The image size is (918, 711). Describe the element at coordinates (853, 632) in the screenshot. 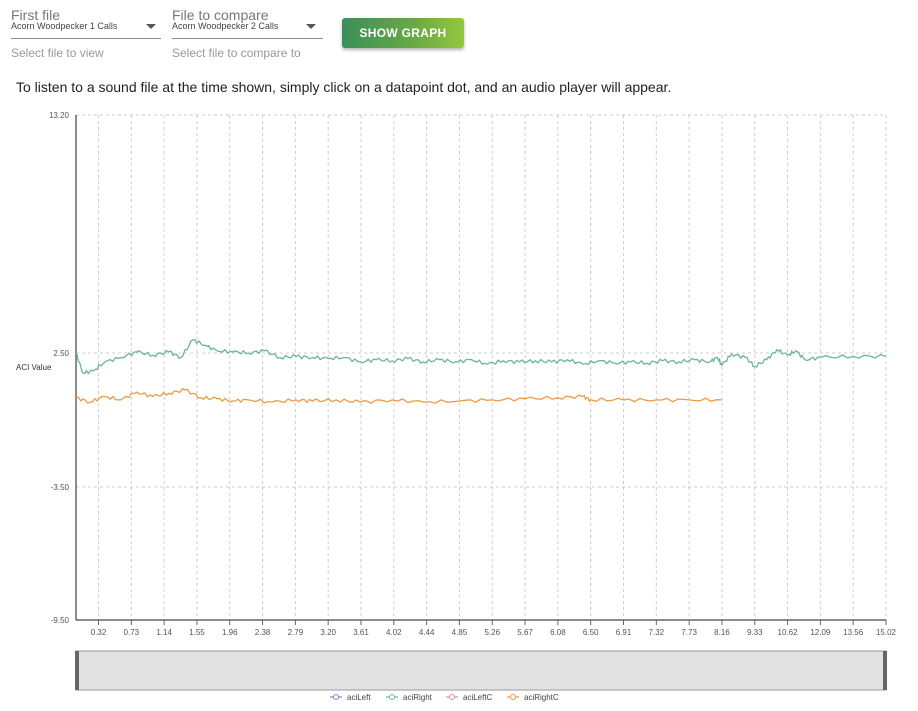

I see `x-tick-label: 13.56` at that location.